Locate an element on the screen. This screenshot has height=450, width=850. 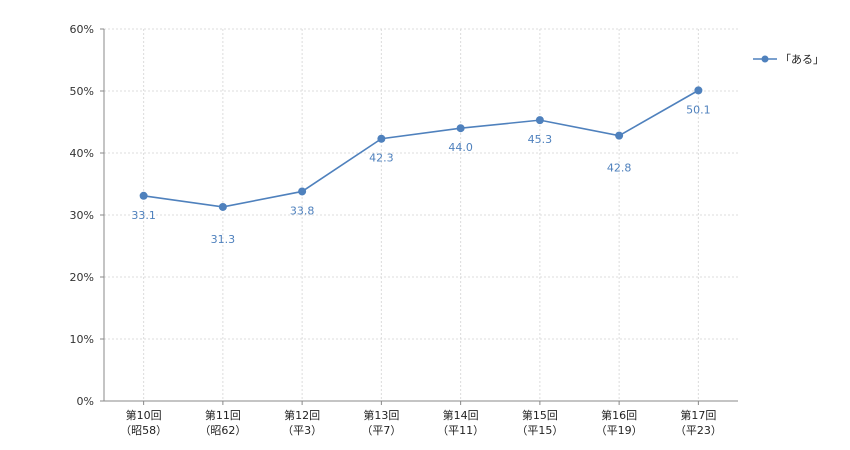
x-tick-label-sub: （昭58） is located at coordinates (143, 430).